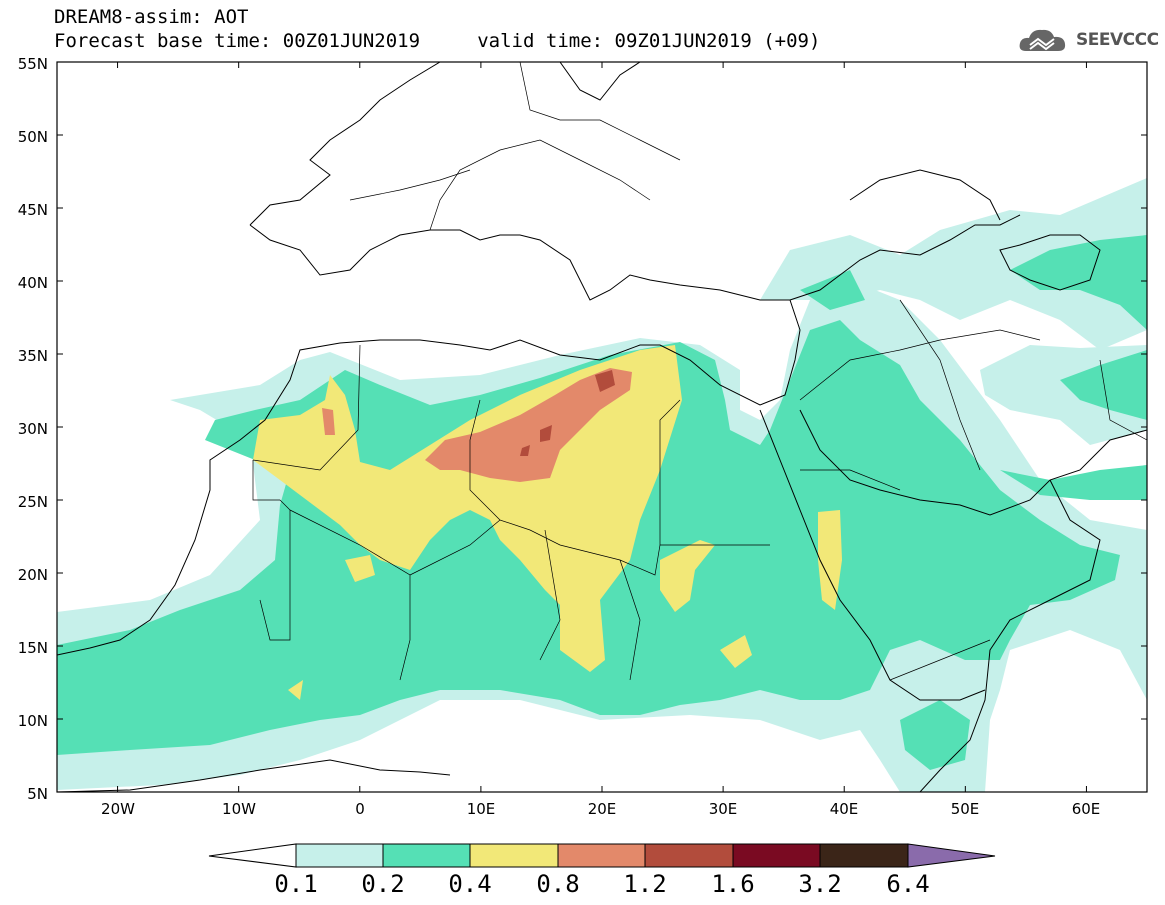 The image size is (1165, 905). I want to click on lon-label: 20E, so click(602, 809).